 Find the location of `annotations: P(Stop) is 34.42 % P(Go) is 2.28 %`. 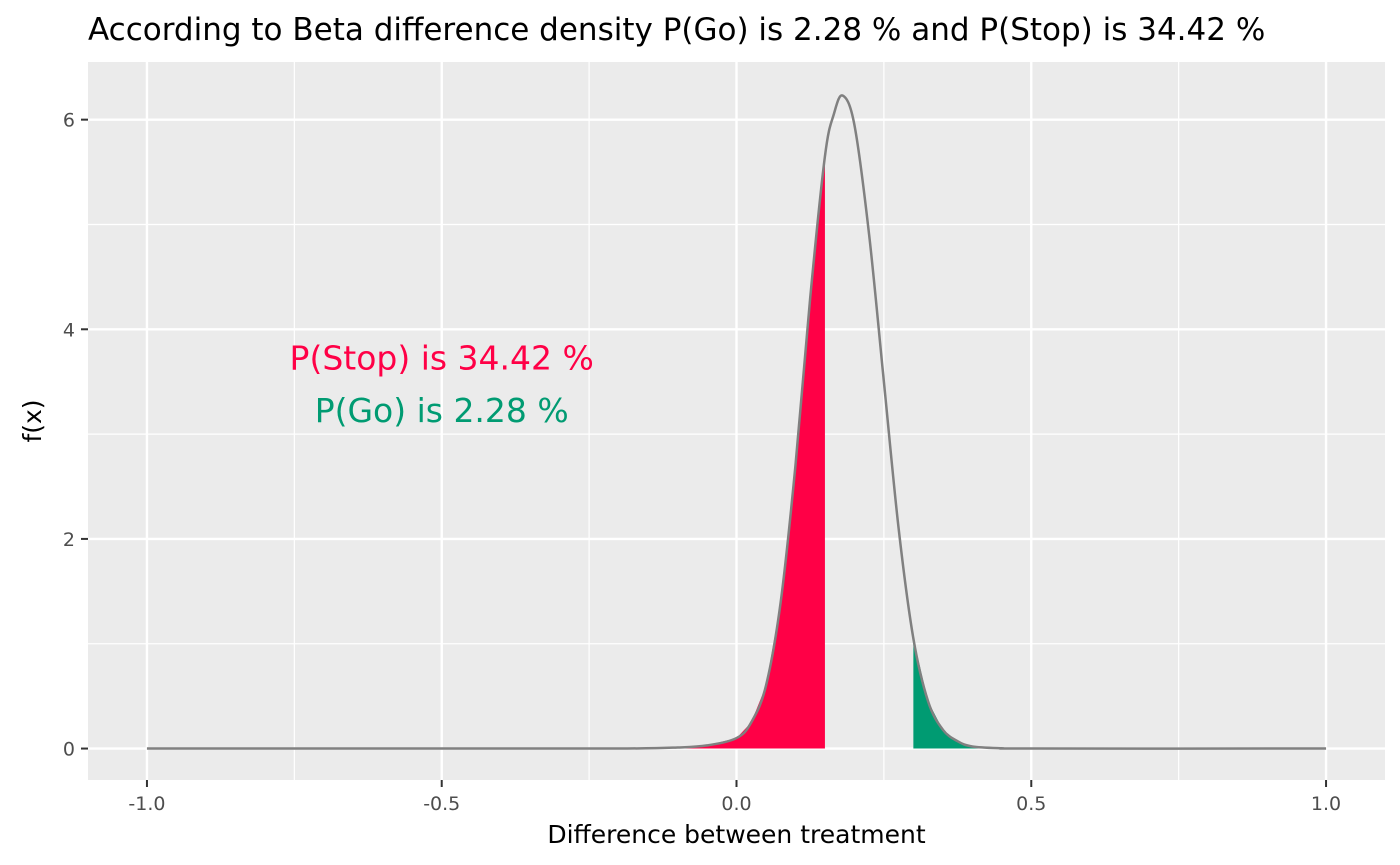

annotations: P(Stop) is 34.42 % P(Go) is 2.28 % is located at coordinates (442, 384).